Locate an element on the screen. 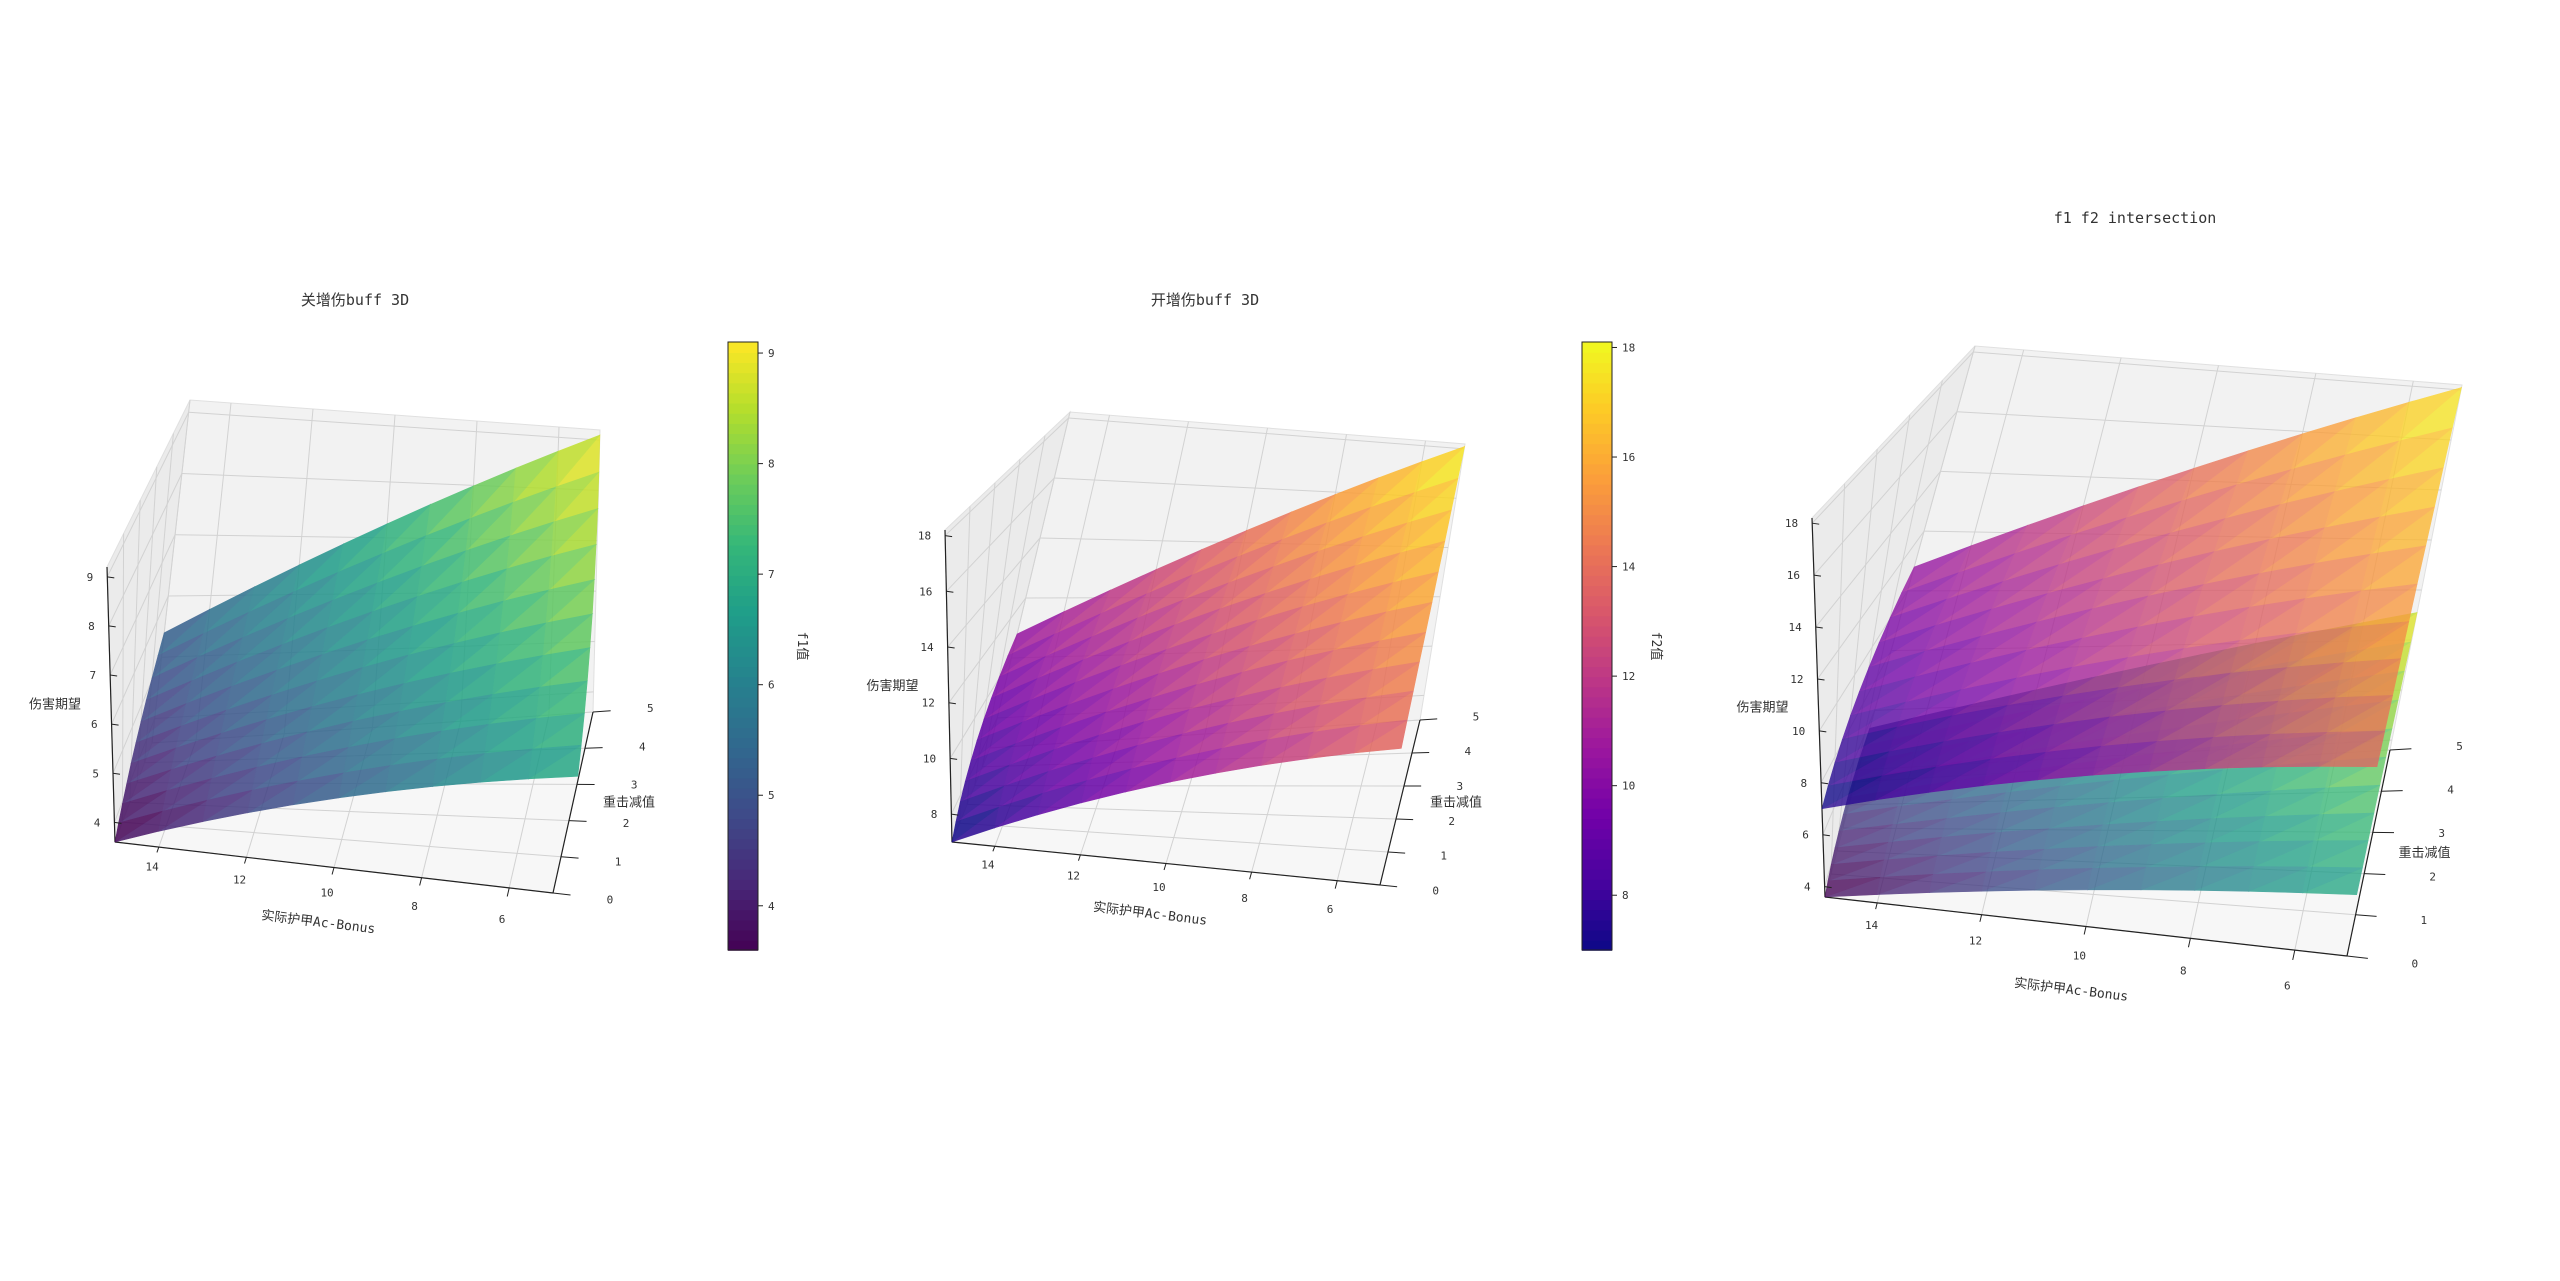 This screenshot has width=2560, height=1281. z-tick-label: 6 is located at coordinates (1805, 835).